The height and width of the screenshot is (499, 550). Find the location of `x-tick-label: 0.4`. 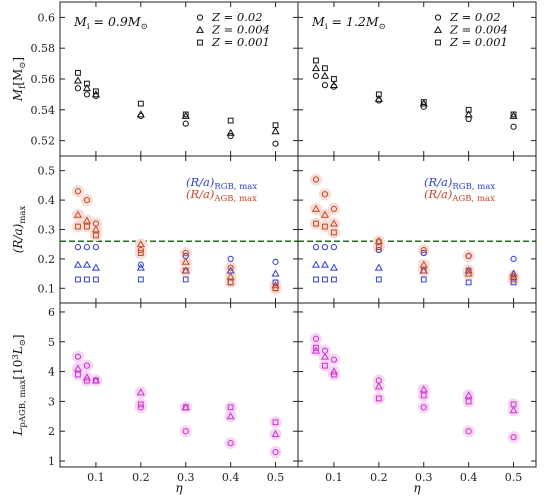

x-tick-label: 0.4 is located at coordinates (469, 477).